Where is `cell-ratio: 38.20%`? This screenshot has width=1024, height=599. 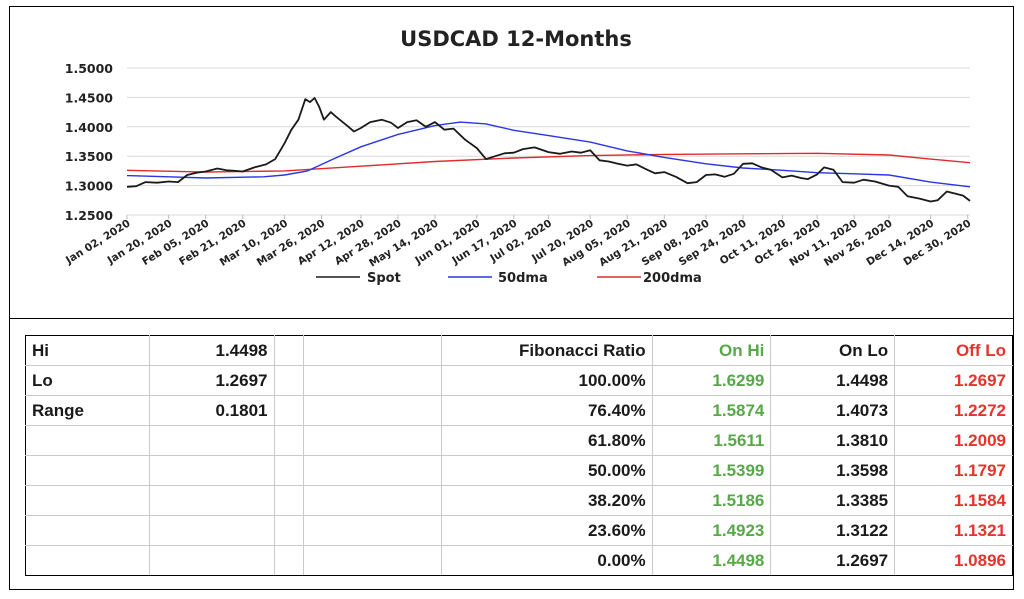 cell-ratio: 38.20% is located at coordinates (546, 500).